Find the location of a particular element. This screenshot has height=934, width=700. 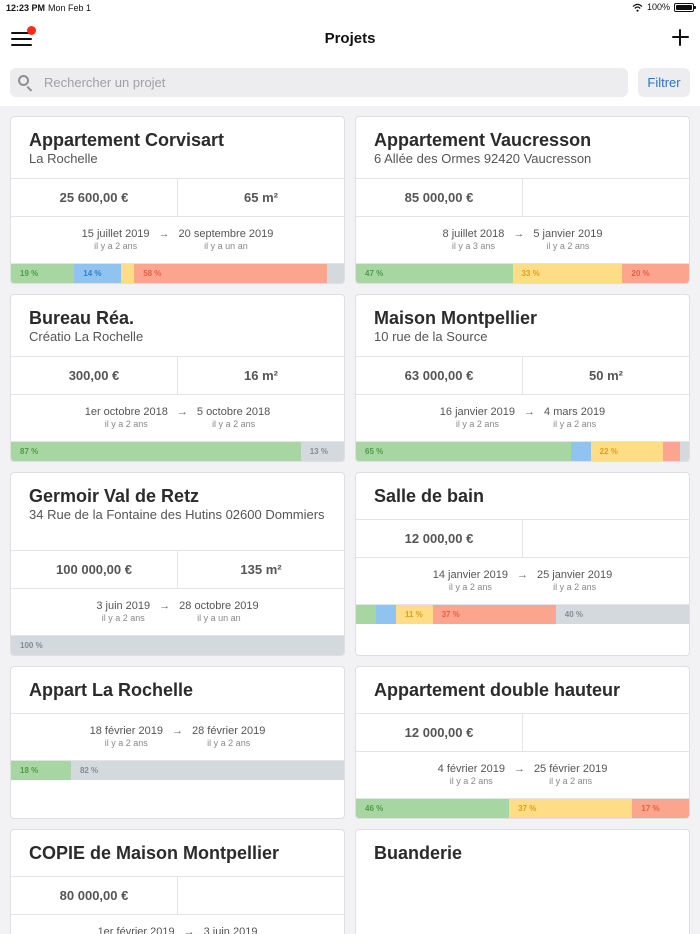

progress-segment-red: 17 % is located at coordinates (660, 808).